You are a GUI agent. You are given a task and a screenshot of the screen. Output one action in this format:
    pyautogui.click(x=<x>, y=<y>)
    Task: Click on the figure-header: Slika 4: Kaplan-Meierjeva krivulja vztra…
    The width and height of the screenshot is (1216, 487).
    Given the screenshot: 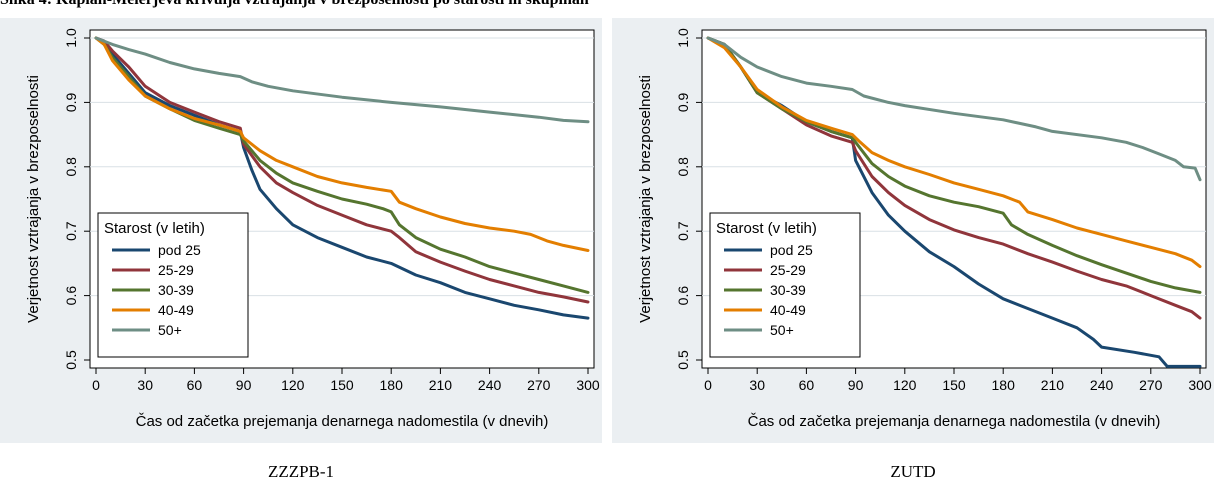 What is the action you would take?
    pyautogui.click(x=608, y=6)
    